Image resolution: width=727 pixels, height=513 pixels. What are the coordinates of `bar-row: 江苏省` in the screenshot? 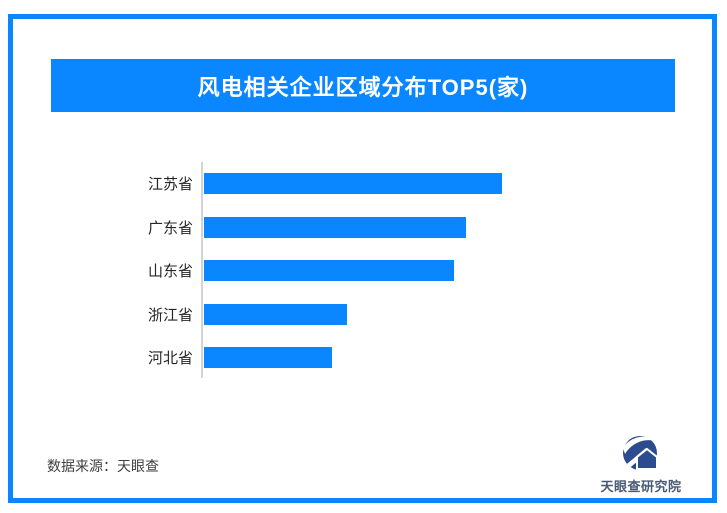 It's located at (316, 183).